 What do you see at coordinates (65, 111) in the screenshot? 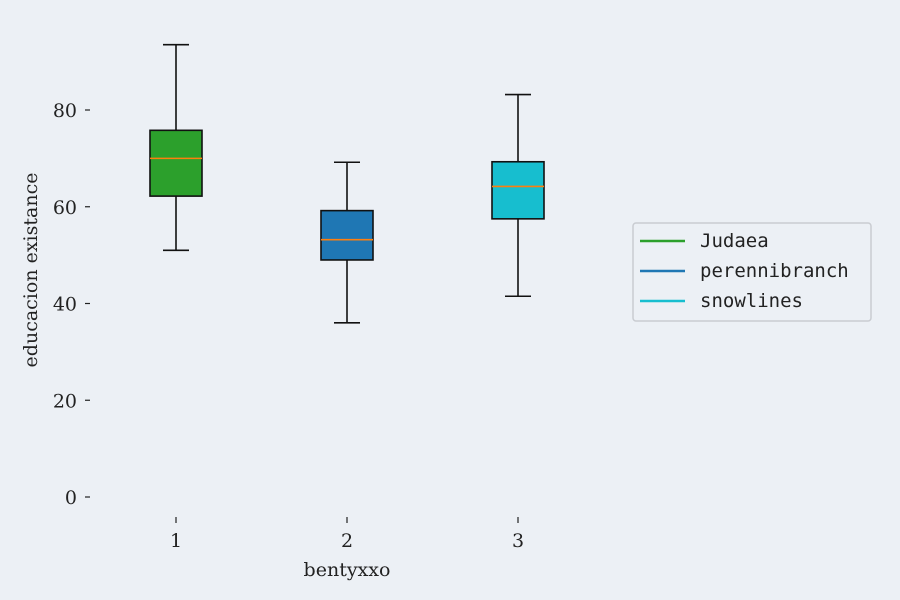
I see `y-tick-label: 80` at bounding box center [65, 111].